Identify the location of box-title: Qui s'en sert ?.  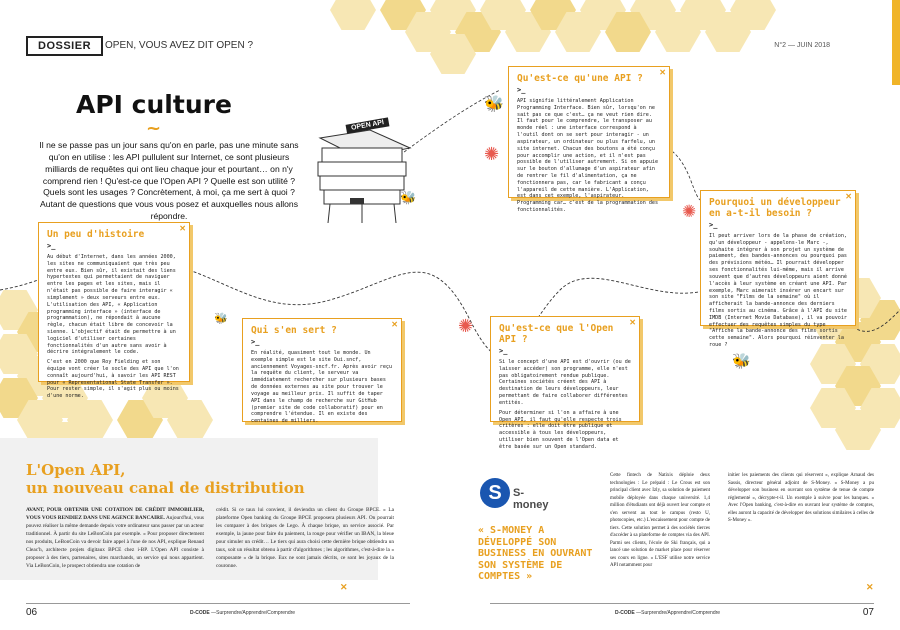
(294, 330).